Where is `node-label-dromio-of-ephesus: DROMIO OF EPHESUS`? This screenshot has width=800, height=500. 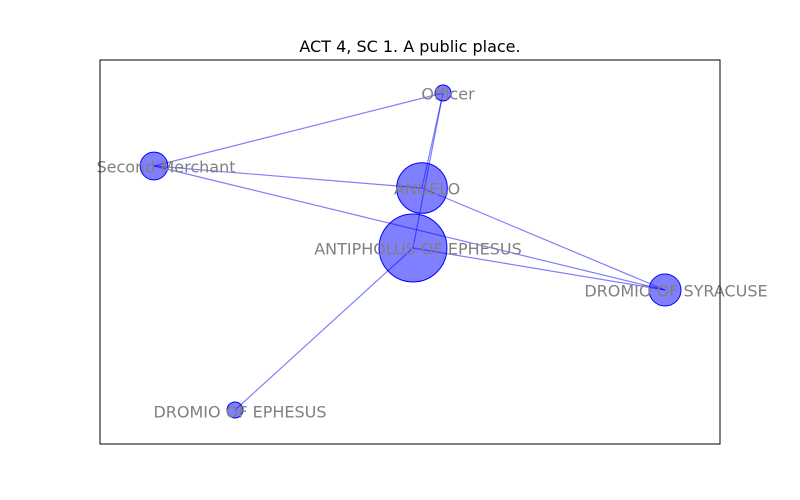
node-label-dromio-of-ephesus: DROMIO OF EPHESUS is located at coordinates (239, 412).